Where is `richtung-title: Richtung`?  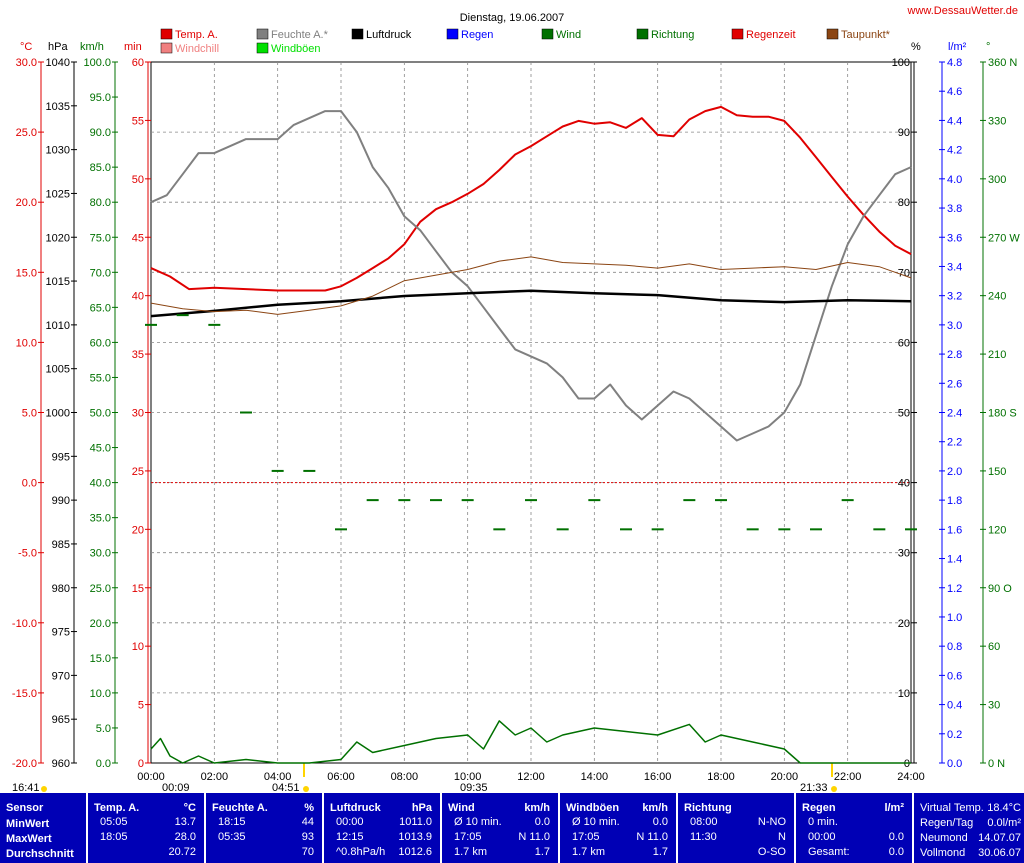 richtung-title: Richtung is located at coordinates (708, 808).